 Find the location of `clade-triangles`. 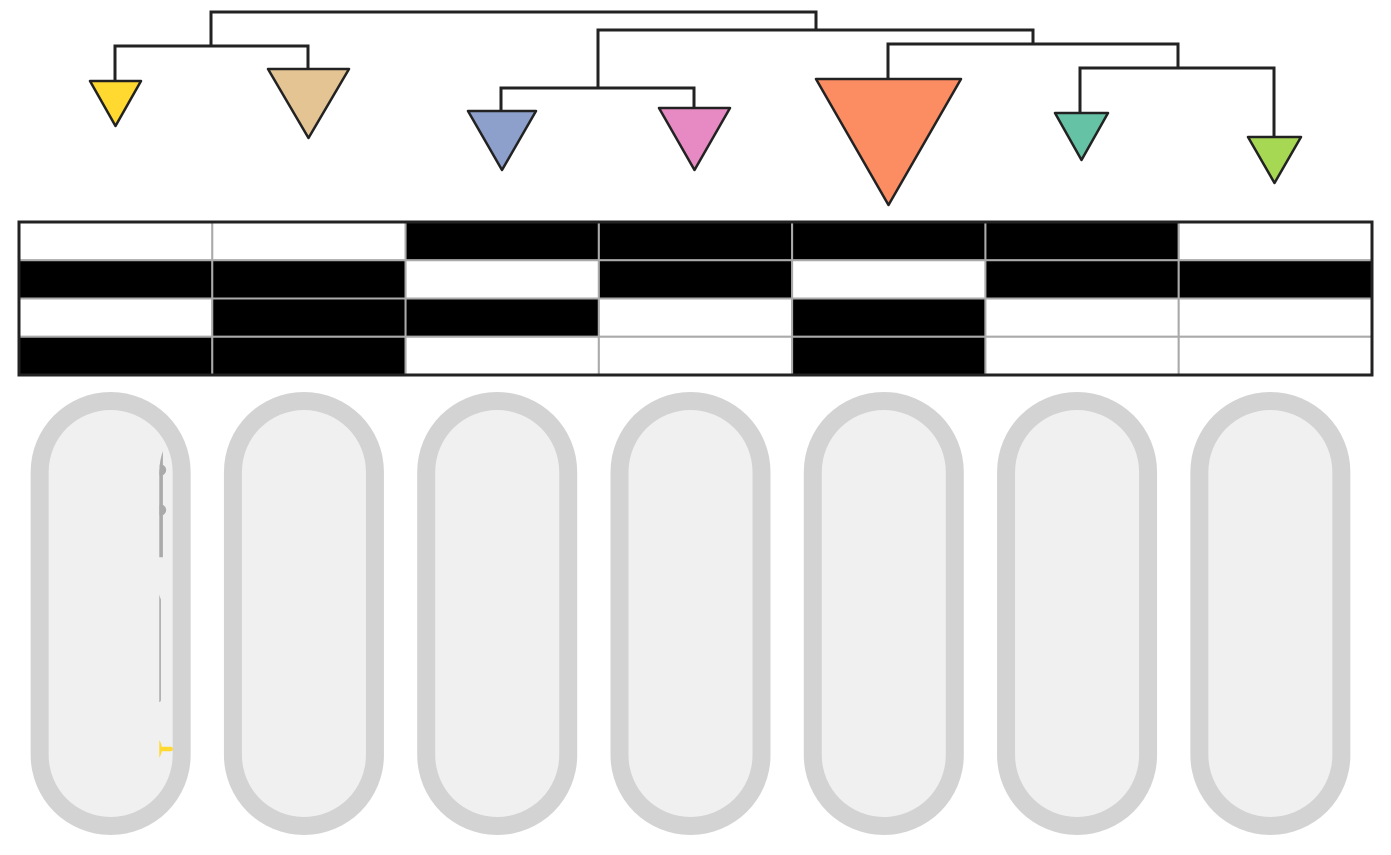

clade-triangles is located at coordinates (695, 137).